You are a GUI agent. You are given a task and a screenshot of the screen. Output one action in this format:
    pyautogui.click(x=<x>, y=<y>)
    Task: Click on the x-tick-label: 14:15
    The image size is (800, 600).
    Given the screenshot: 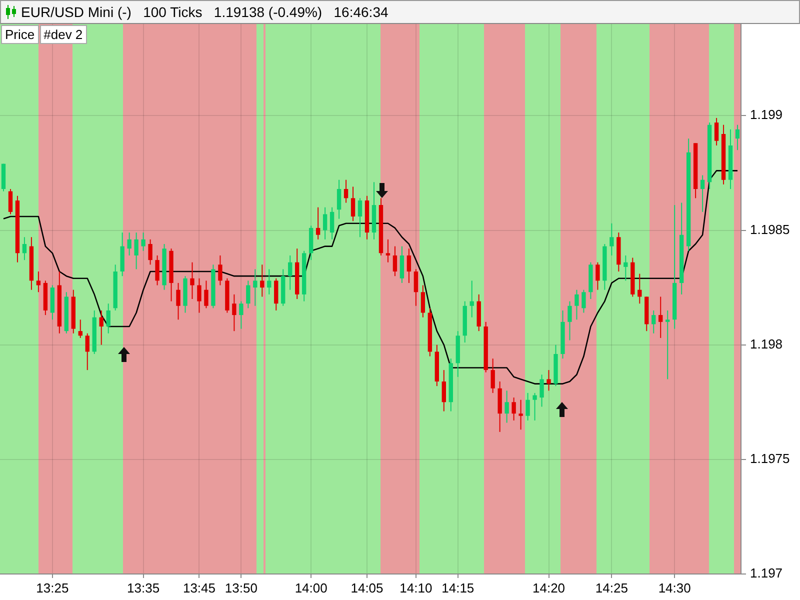 What is the action you would take?
    pyautogui.click(x=458, y=588)
    